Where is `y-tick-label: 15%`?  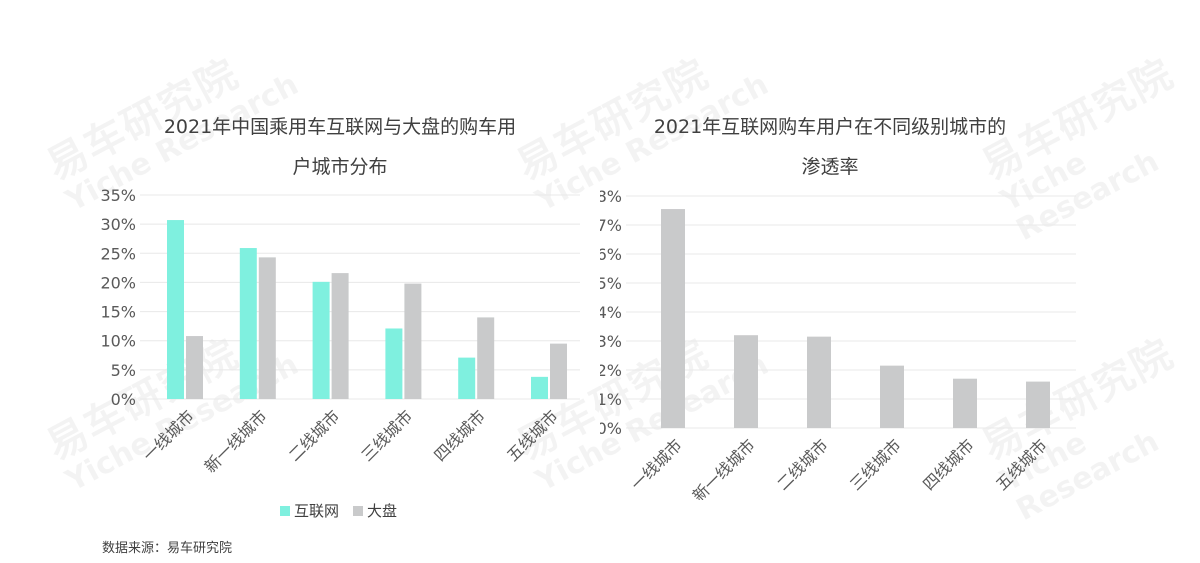
y-tick-label: 15% is located at coordinates (118, 312).